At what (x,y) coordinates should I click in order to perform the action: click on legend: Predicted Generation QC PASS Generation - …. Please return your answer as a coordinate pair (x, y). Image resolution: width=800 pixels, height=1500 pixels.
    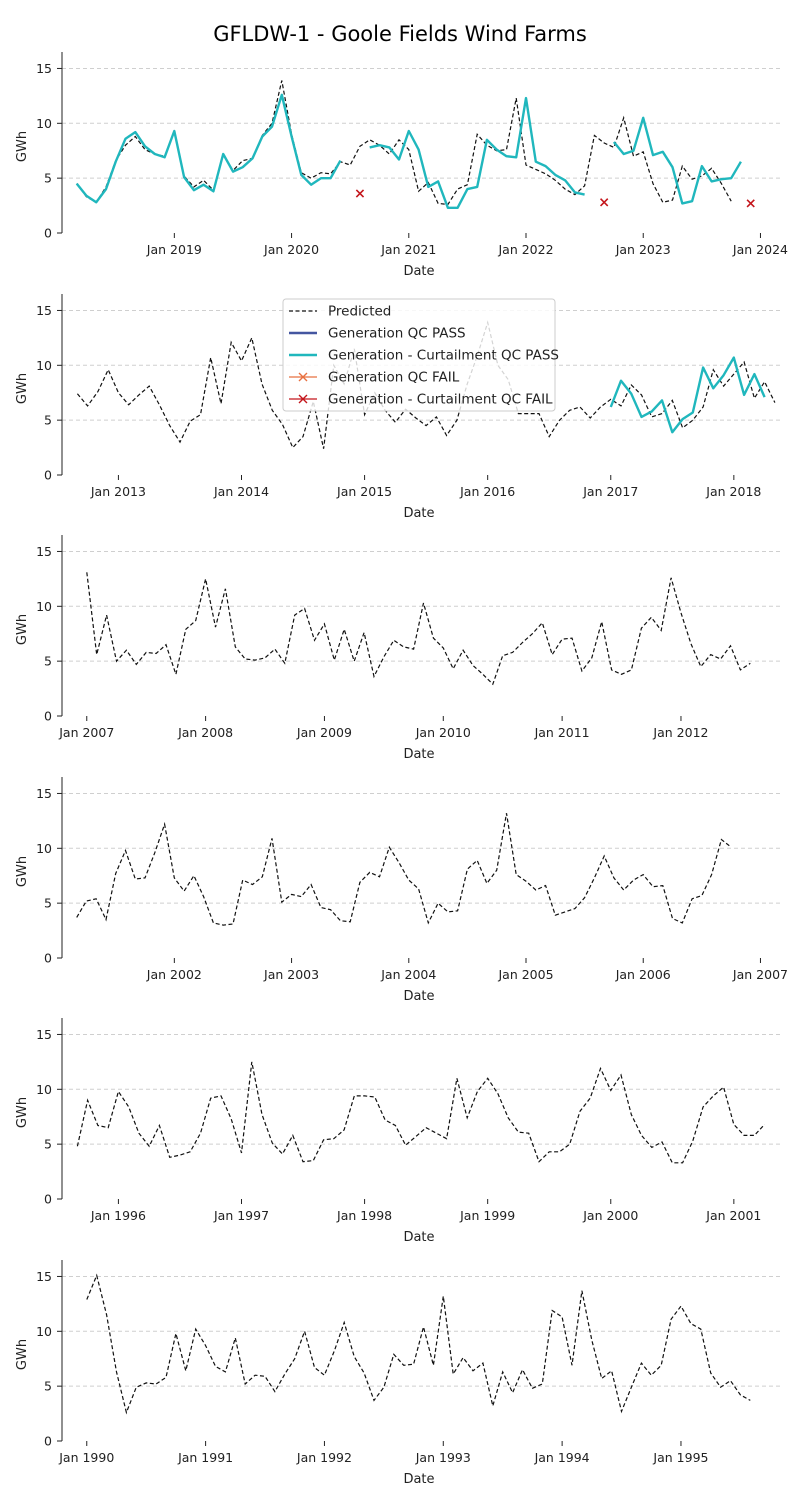
    Looking at the image, I should click on (420, 355).